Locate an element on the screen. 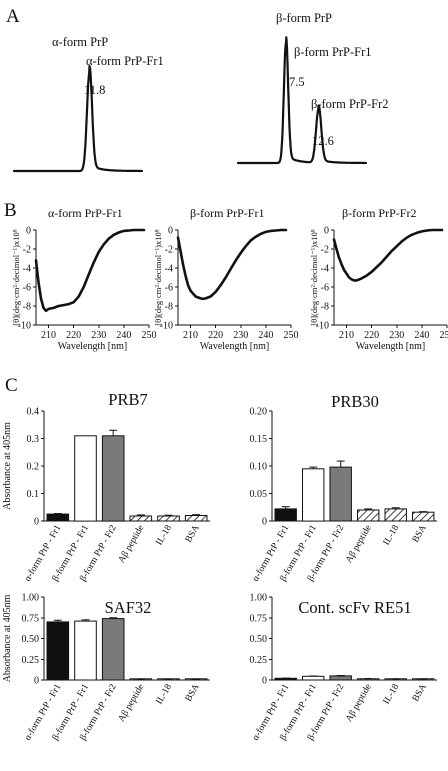 Image resolution: width=448 pixels, height=771 pixels. x-tick-label: 220 is located at coordinates (371, 335).